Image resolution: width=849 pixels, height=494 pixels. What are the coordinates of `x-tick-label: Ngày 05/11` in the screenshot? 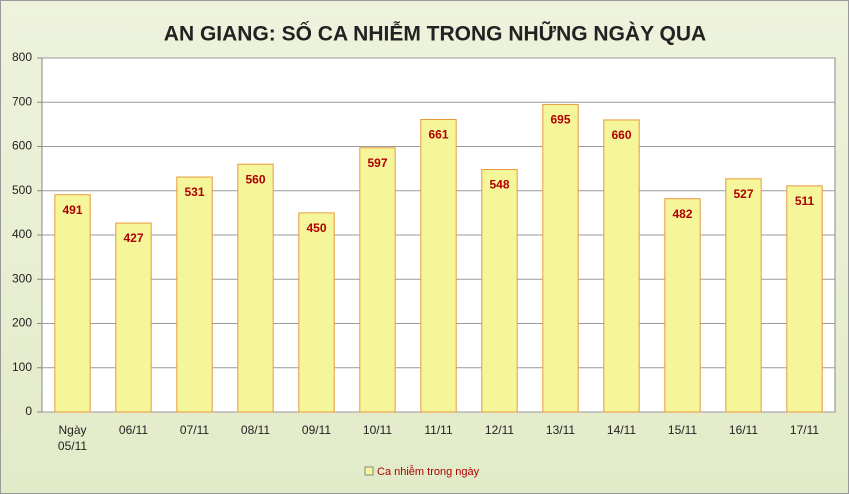 It's located at (72, 438).